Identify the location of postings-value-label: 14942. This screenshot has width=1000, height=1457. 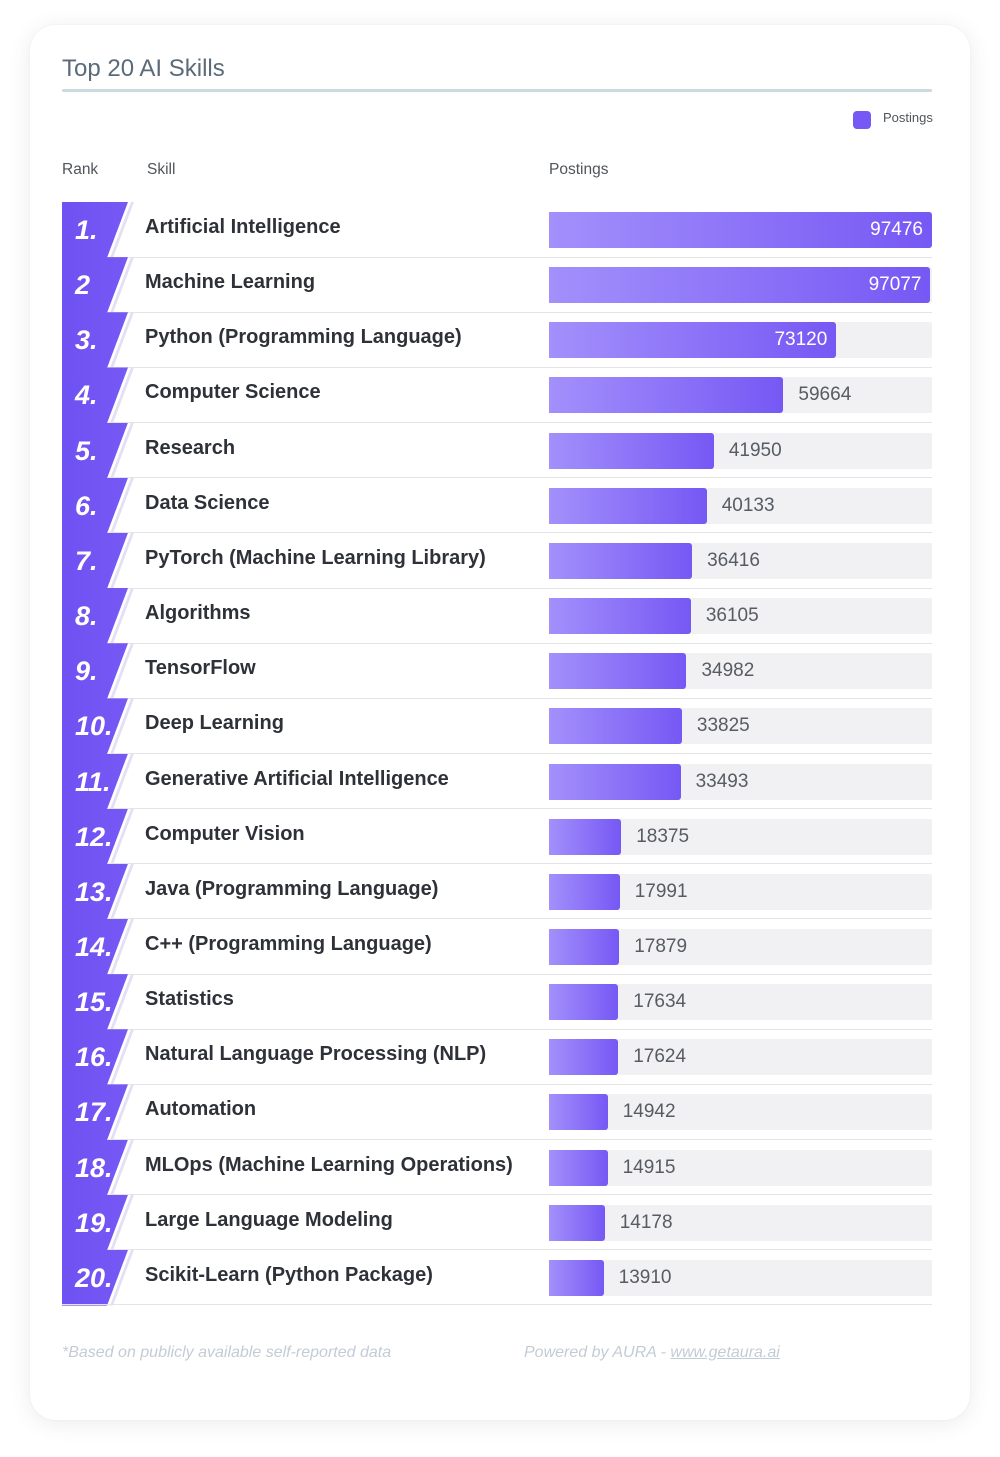
(649, 1112).